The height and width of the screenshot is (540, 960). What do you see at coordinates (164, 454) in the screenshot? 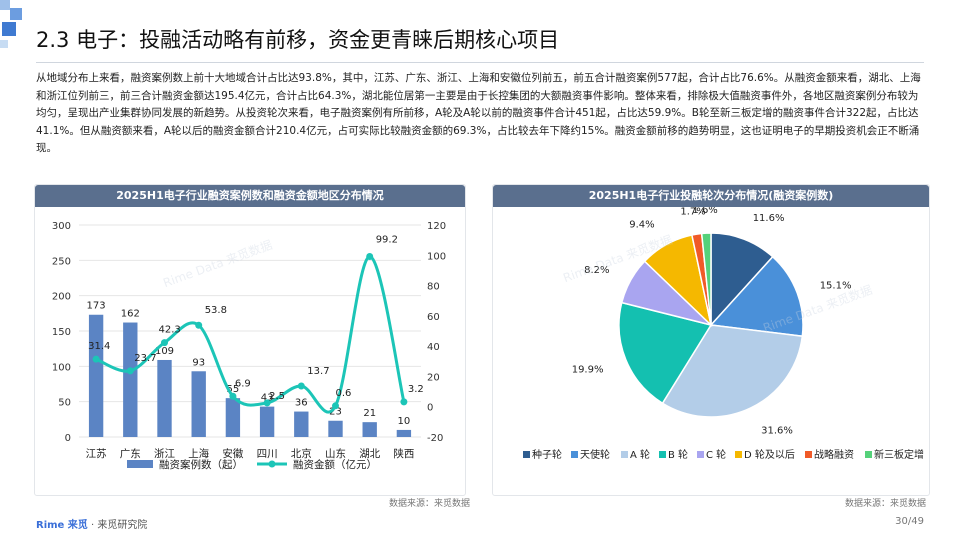
I see `x-tick-label: 浙江` at bounding box center [164, 454].